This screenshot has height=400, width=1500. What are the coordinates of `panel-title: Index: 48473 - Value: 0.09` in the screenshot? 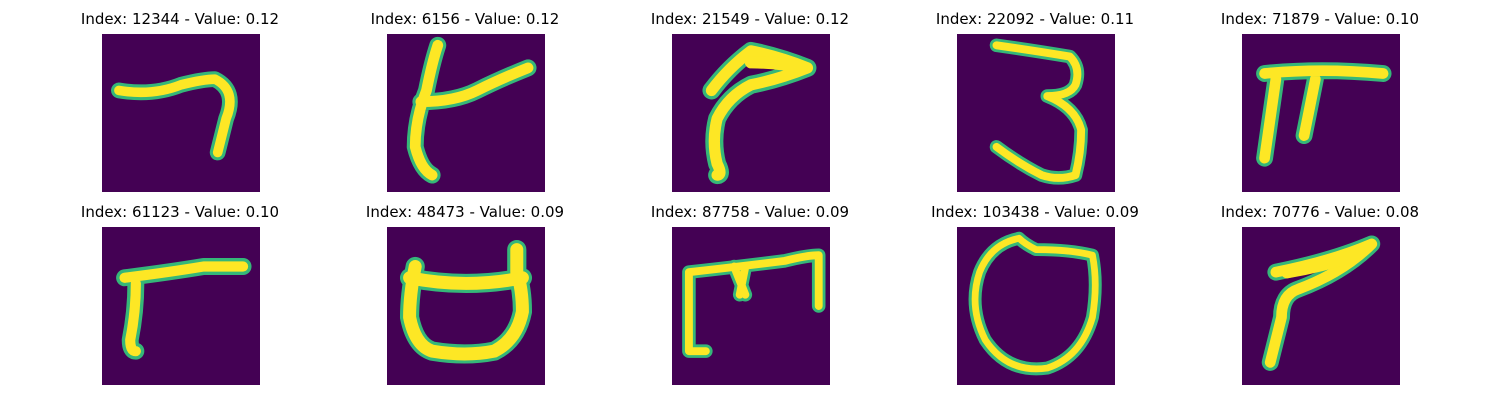 It's located at (465, 212).